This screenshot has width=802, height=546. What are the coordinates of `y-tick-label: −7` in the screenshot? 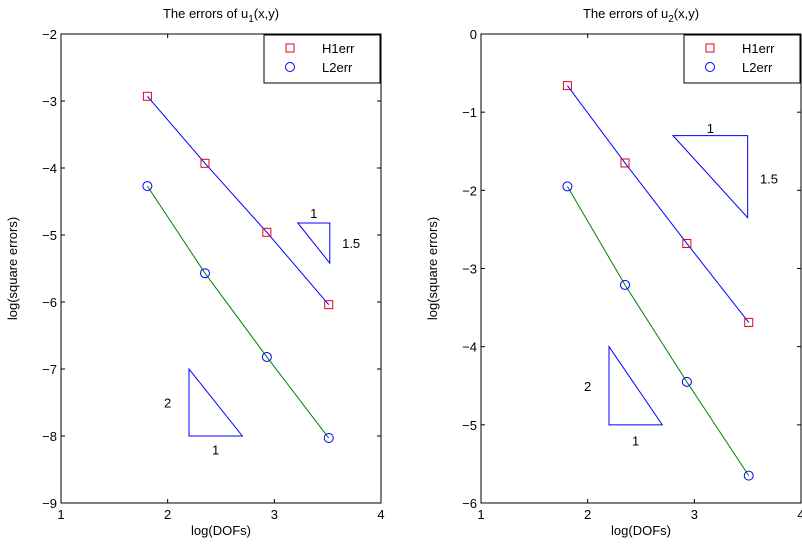 It's located at (49, 369).